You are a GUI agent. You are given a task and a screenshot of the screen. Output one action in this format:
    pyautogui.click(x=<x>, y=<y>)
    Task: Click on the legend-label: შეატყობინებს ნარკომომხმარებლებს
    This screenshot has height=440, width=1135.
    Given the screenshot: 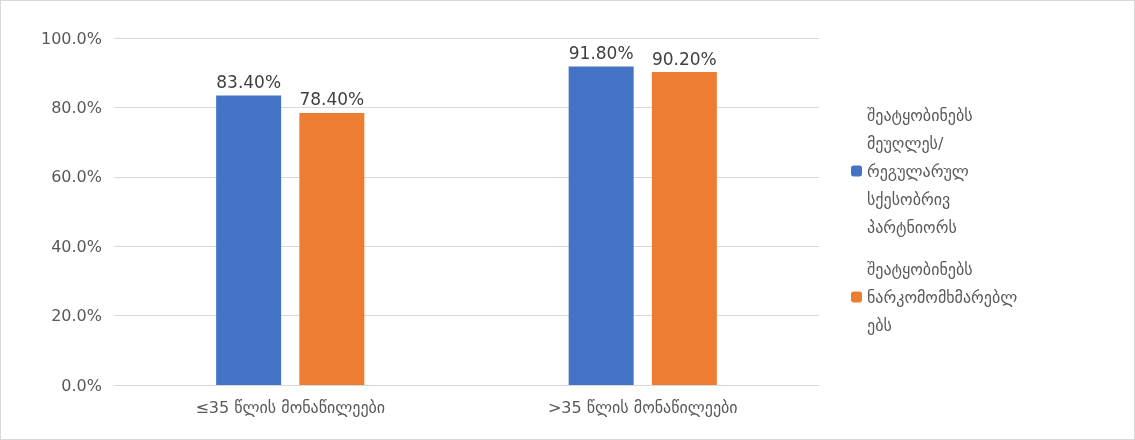 What is the action you would take?
    pyautogui.click(x=942, y=297)
    